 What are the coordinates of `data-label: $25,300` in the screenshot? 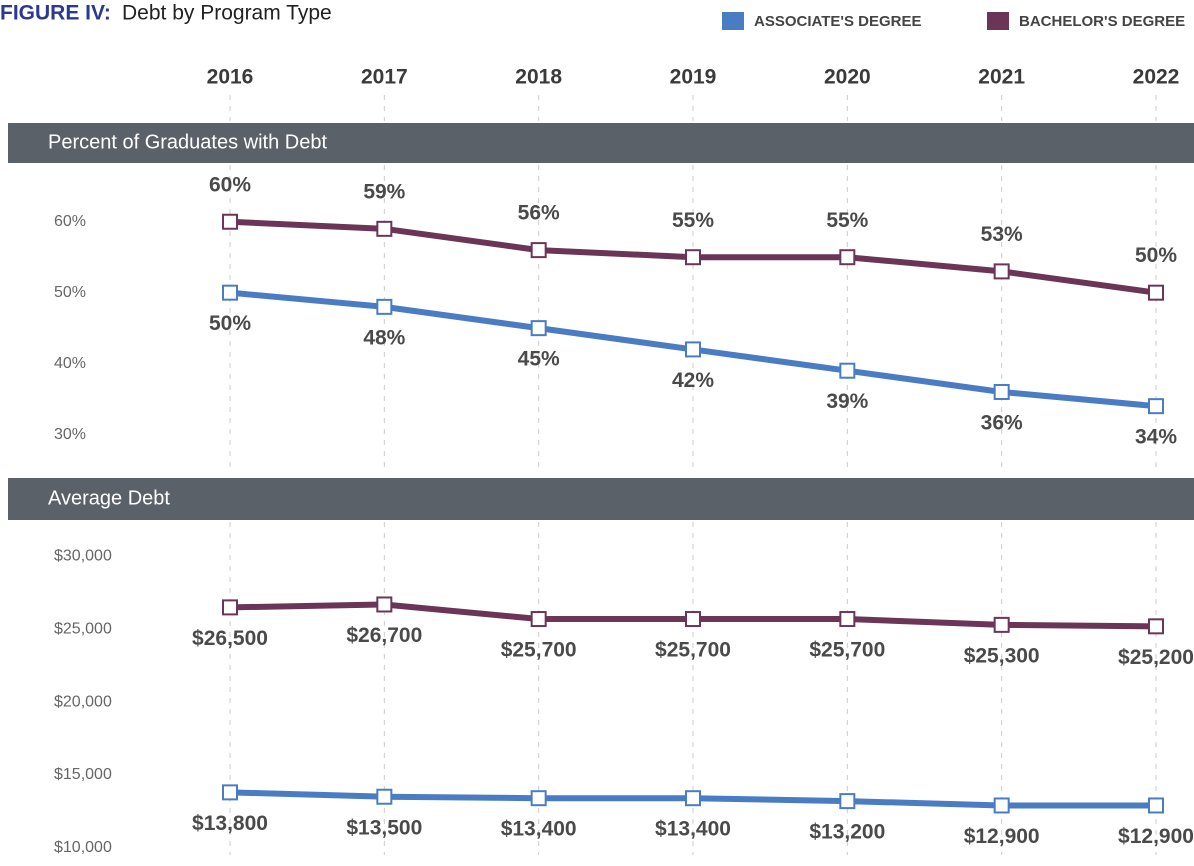 It's located at (1002, 655).